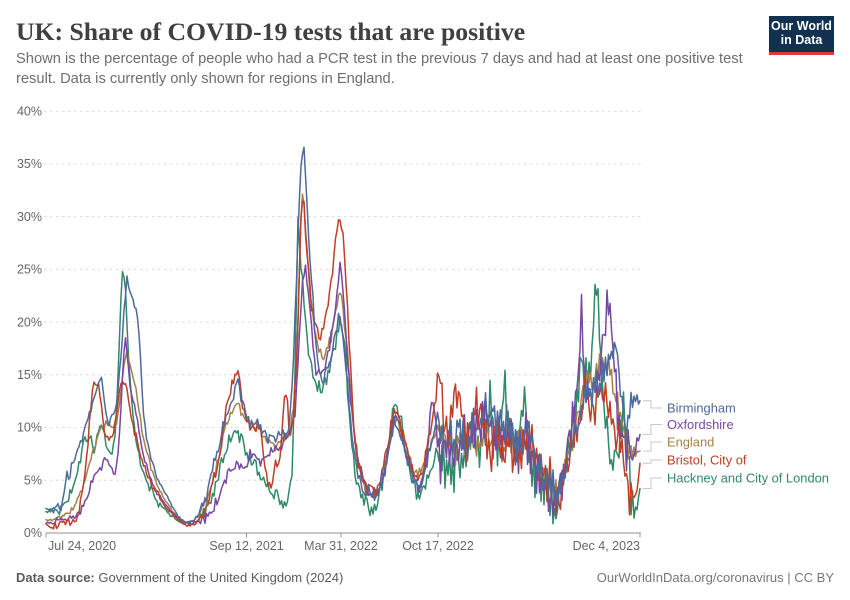 The width and height of the screenshot is (850, 600). I want to click on svg-text: Oct 17, 2022, so click(438, 546).